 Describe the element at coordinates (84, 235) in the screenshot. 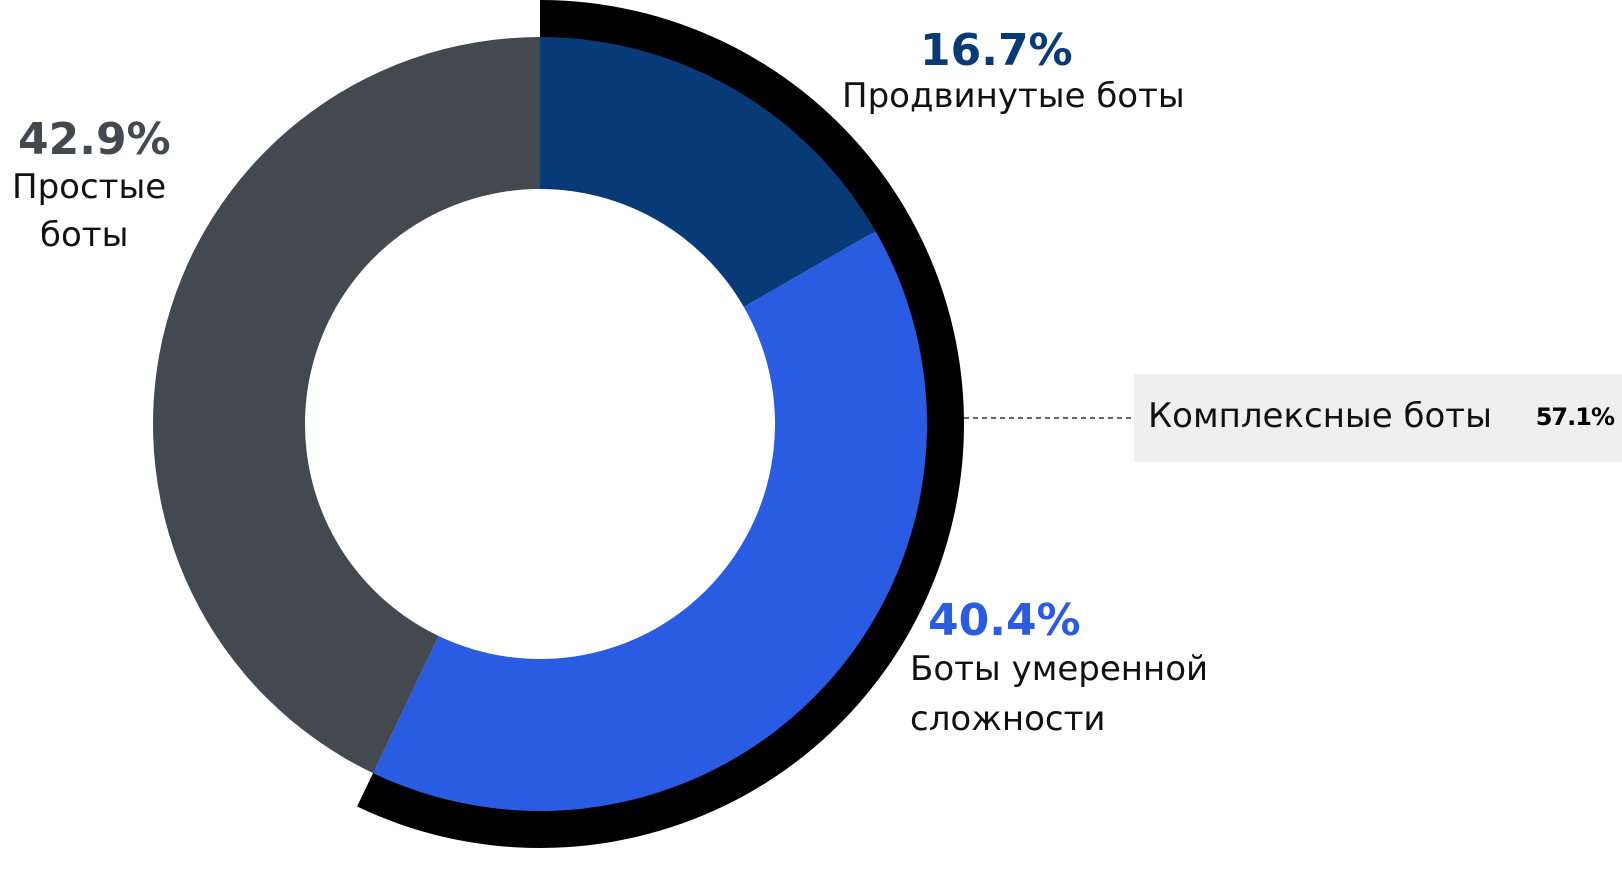

I see `label-simple-name-line2: боты` at that location.